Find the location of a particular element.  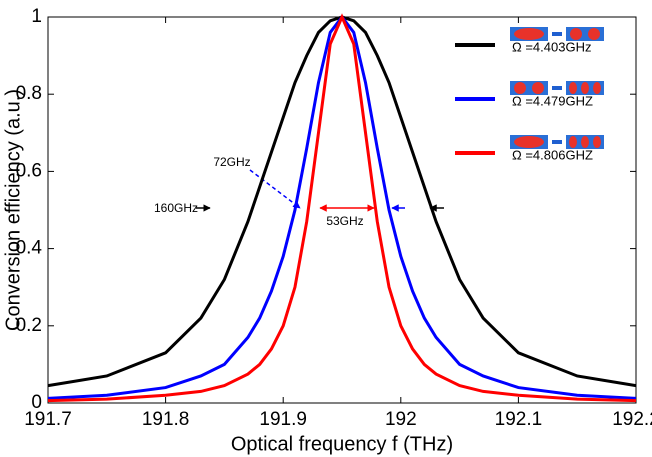

y-tick-label: 0.8 is located at coordinates (29, 93).